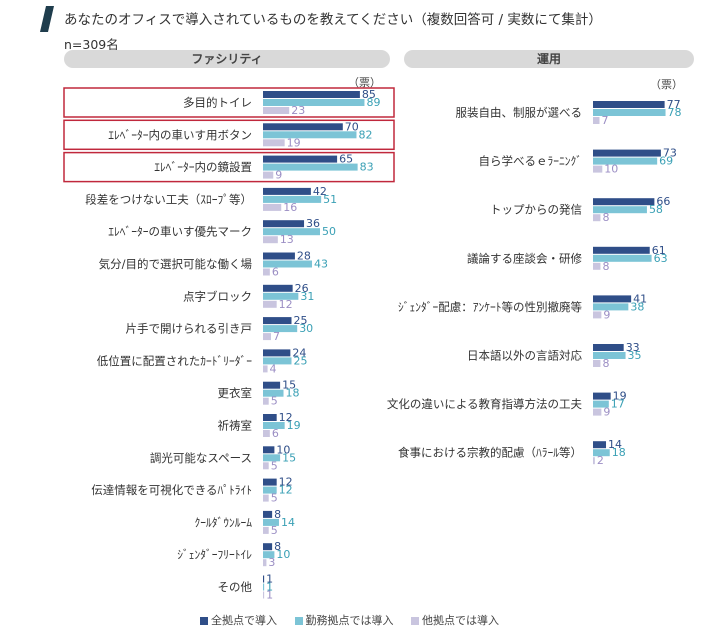 The height and width of the screenshot is (633, 720). What do you see at coordinates (299, 352) in the screenshot?
I see `value-label: 24` at bounding box center [299, 352].